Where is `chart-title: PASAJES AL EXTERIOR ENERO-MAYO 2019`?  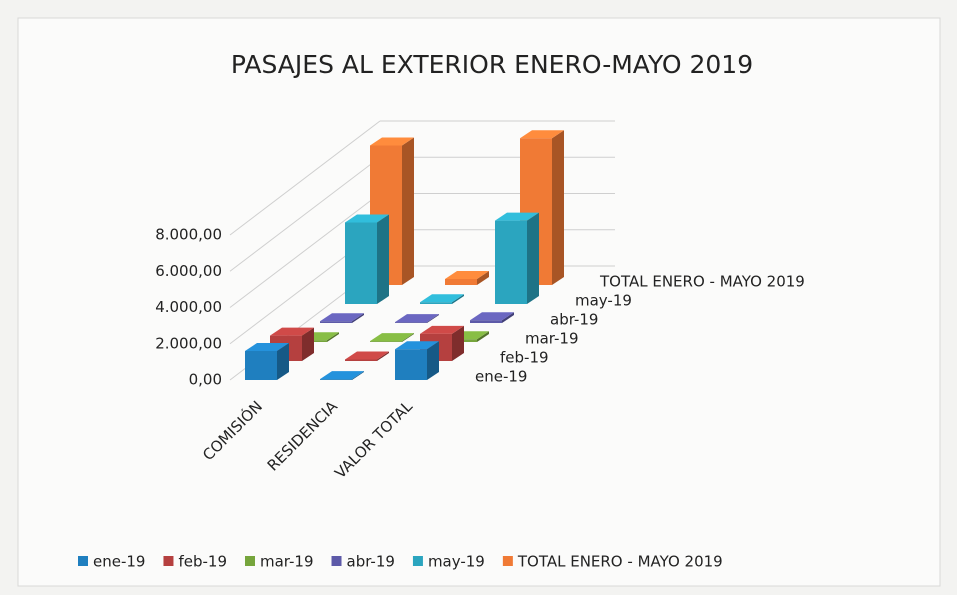 chart-title: PASAJES AL EXTERIOR ENERO-MAYO 2019 is located at coordinates (492, 64).